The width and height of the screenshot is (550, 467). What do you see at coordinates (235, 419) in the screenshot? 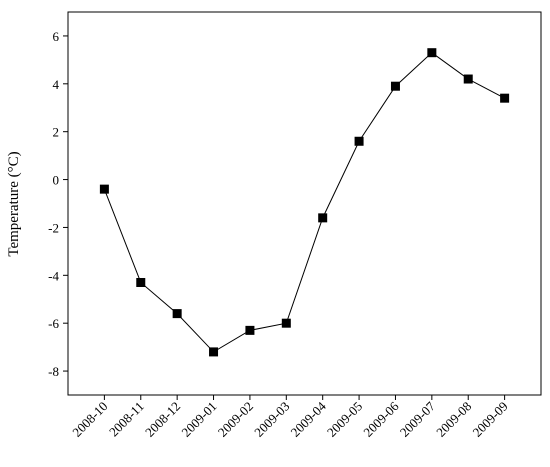
I see `x-tick-label: 2009-02` at bounding box center [235, 419].